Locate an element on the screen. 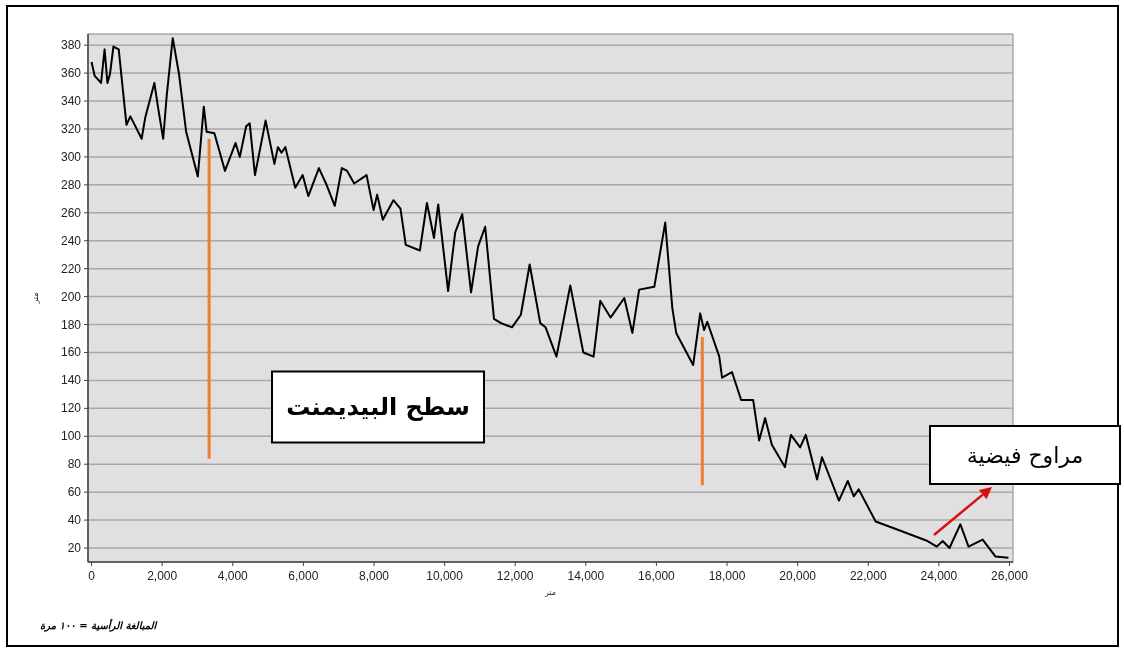 The height and width of the screenshot is (652, 1124). annotation: سطح البيديمنت is located at coordinates (378, 407).